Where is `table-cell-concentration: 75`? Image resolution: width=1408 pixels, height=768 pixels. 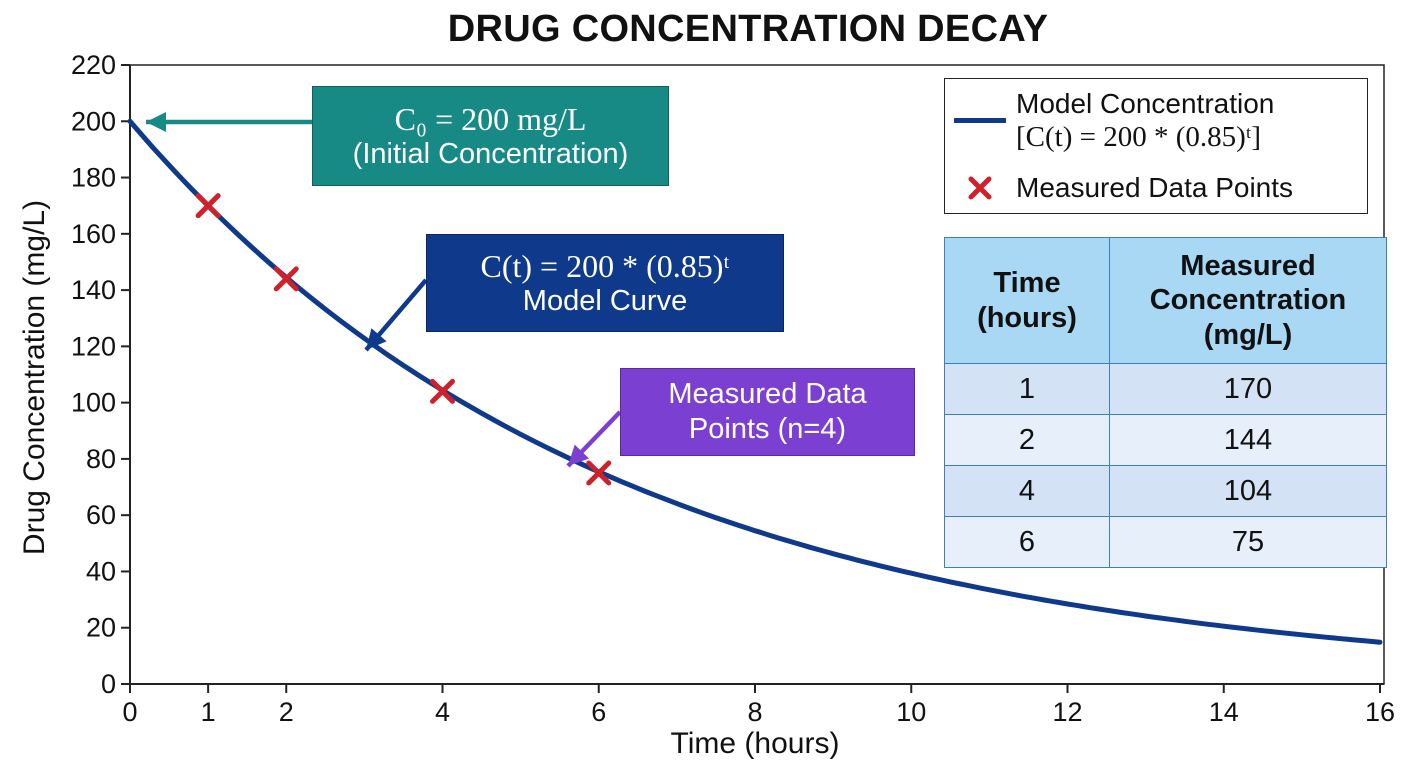 table-cell-concentration: 75 is located at coordinates (1248, 542).